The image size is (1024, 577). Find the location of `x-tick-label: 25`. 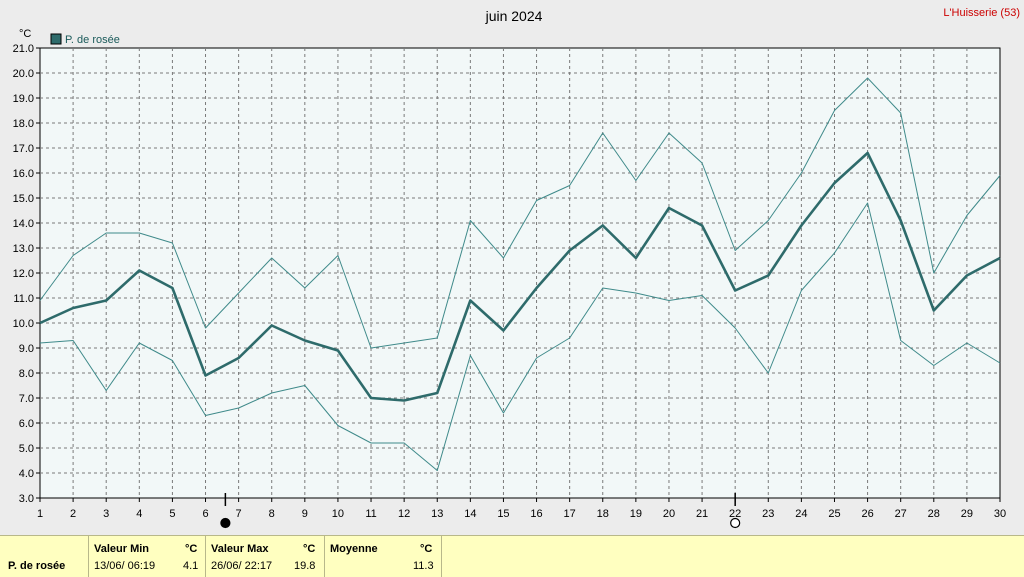

x-tick-label: 25 is located at coordinates (834, 514).